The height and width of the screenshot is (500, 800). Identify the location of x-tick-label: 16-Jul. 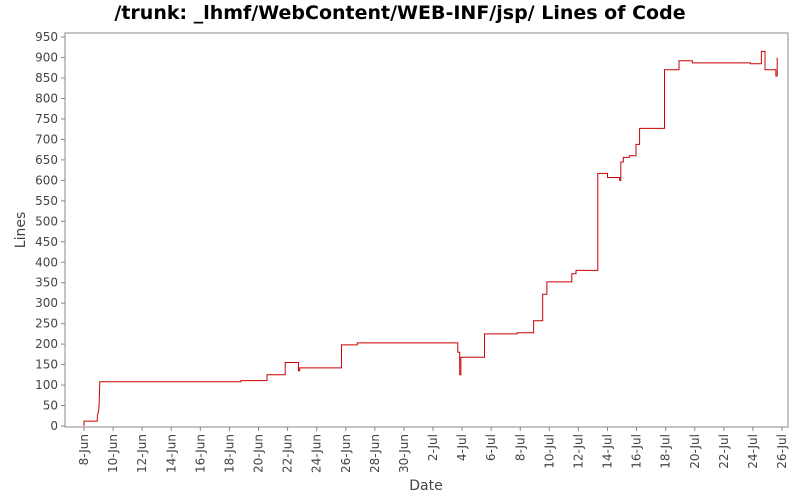
(637, 451).